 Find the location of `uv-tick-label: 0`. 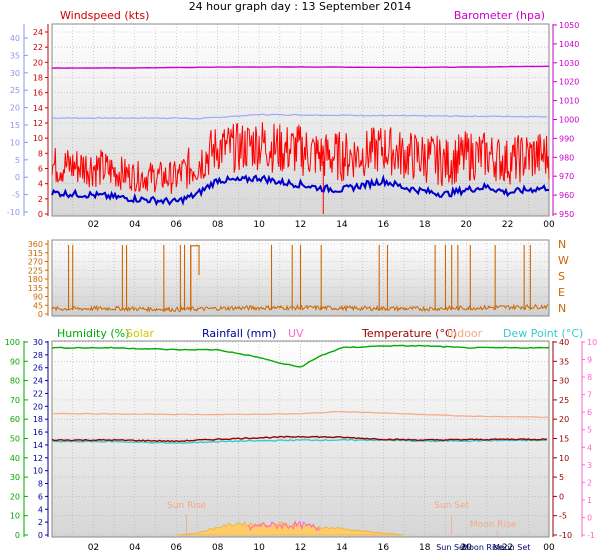

uv-tick-label: 0 is located at coordinates (589, 517).